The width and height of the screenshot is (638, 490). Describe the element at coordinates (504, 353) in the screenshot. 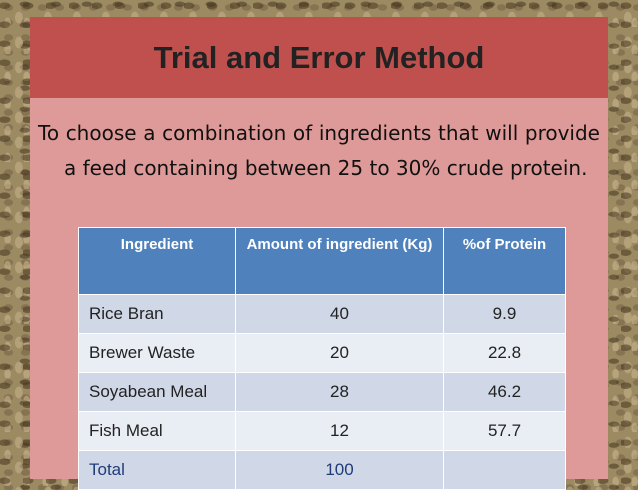

I see `ingredient-protein: 22.8` at that location.